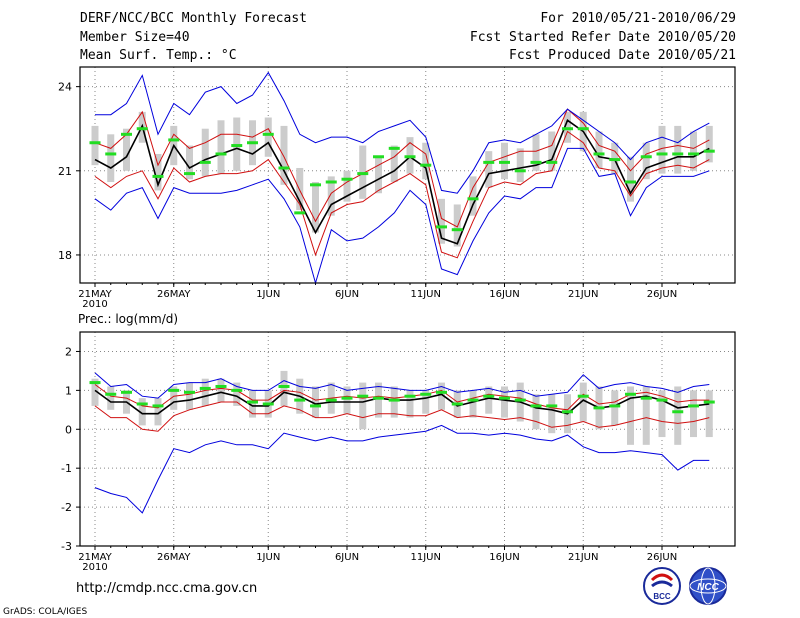 This screenshot has width=800, height=618. What do you see at coordinates (583, 557) in the screenshot?
I see `precip-xtick-label: 21JUN` at bounding box center [583, 557].